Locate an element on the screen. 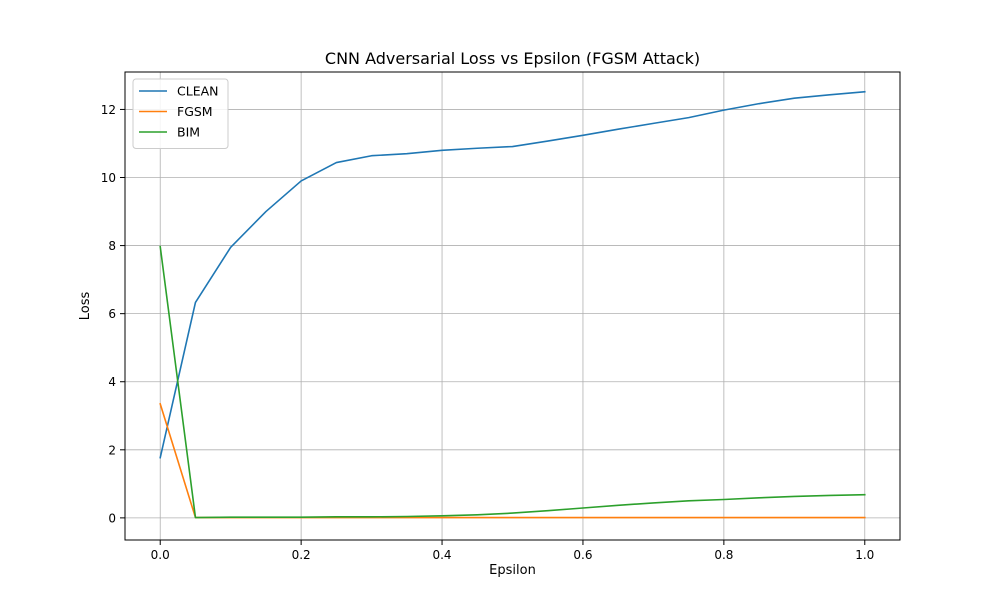 The height and width of the screenshot is (600, 1000). legend-box is located at coordinates (180, 113).